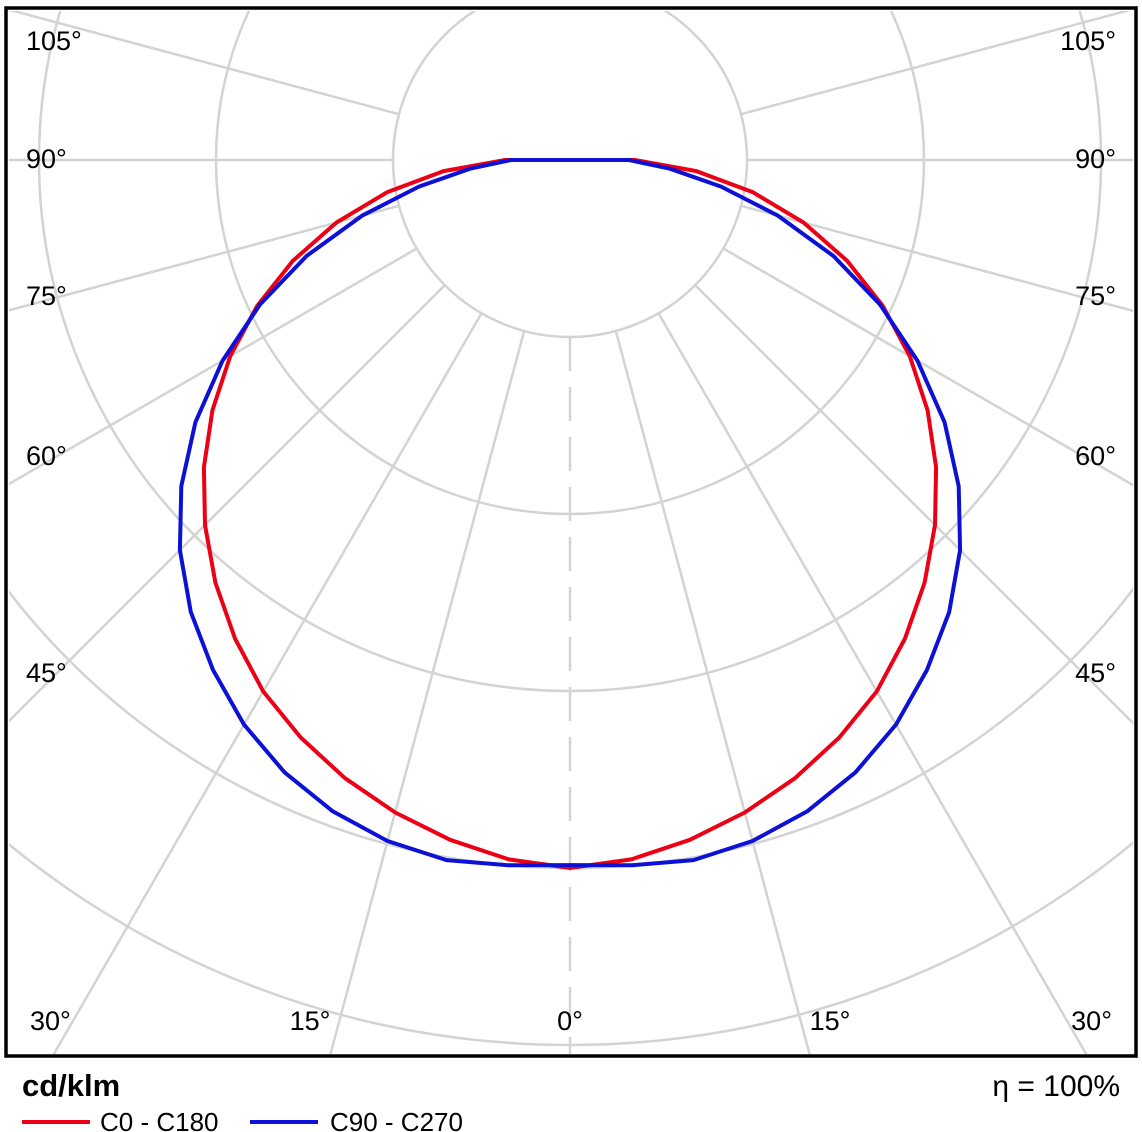 The height and width of the screenshot is (1132, 1142). Describe the element at coordinates (1095, 159) in the screenshot. I see `angle-label-right-90: 90°` at that location.